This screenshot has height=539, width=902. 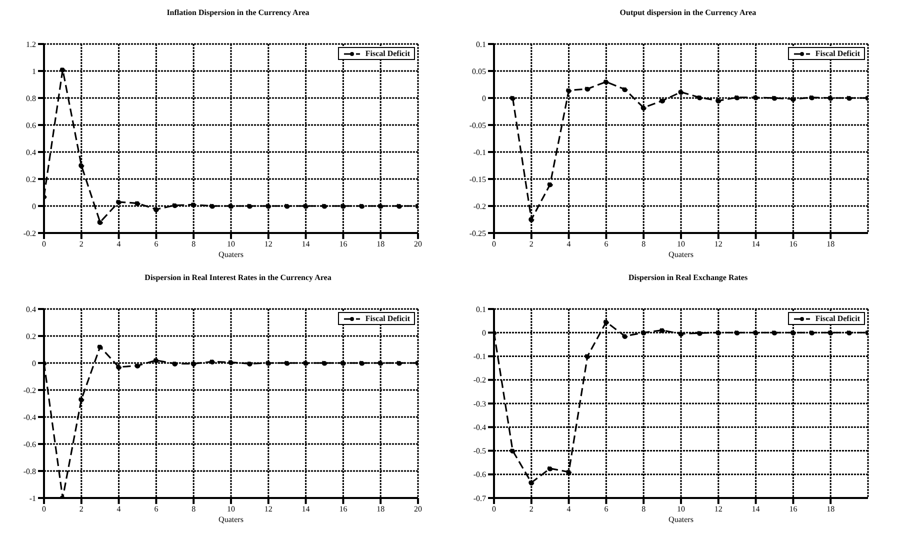 I want to click on y-tick-label: 0.2, so click(x=31, y=336).